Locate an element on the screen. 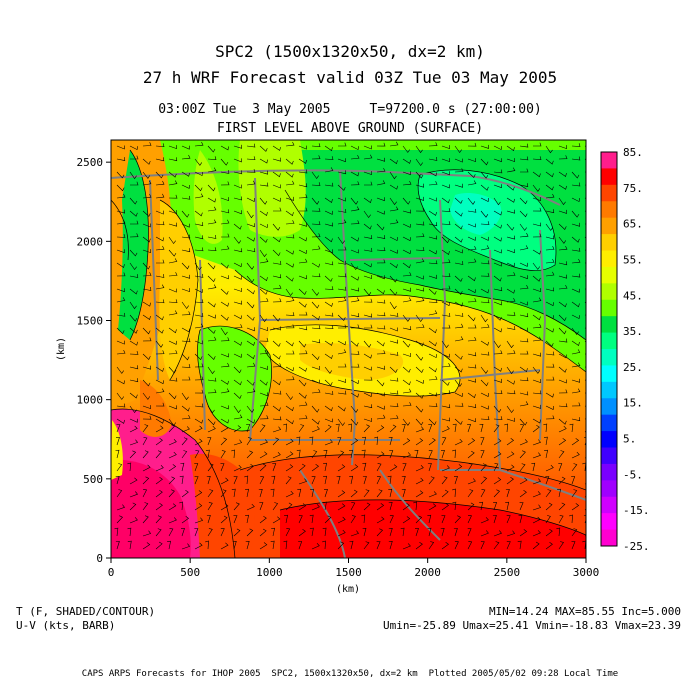  colorbar-label: 85. is located at coordinates (633, 152).